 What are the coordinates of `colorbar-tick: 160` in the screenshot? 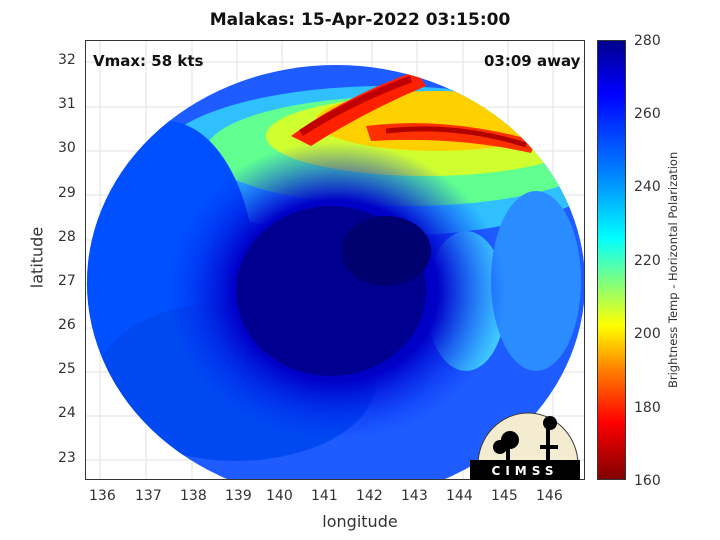 It's located at (647, 481).